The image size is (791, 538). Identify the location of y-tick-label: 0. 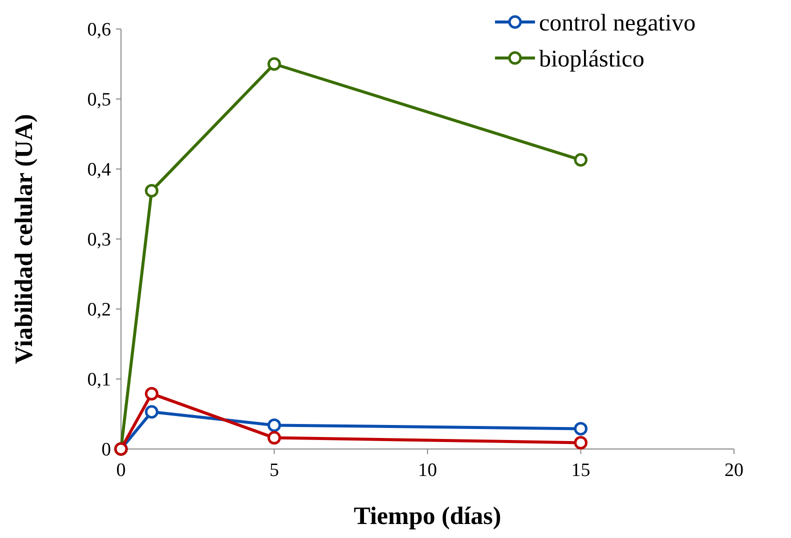
(106, 450).